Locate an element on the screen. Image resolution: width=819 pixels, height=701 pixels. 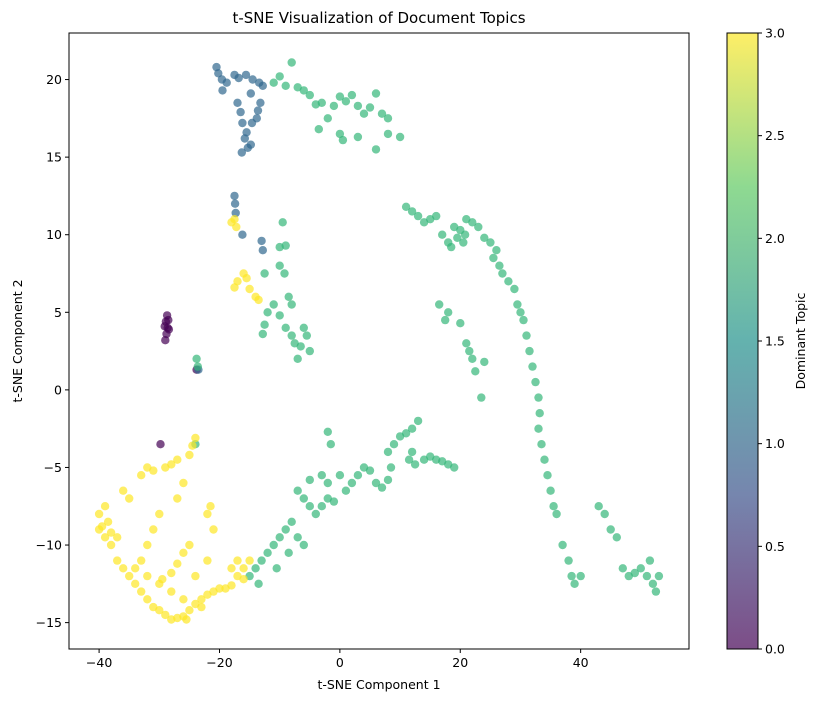
colorbar-tick-label: 1.0 is located at coordinates (775, 443).